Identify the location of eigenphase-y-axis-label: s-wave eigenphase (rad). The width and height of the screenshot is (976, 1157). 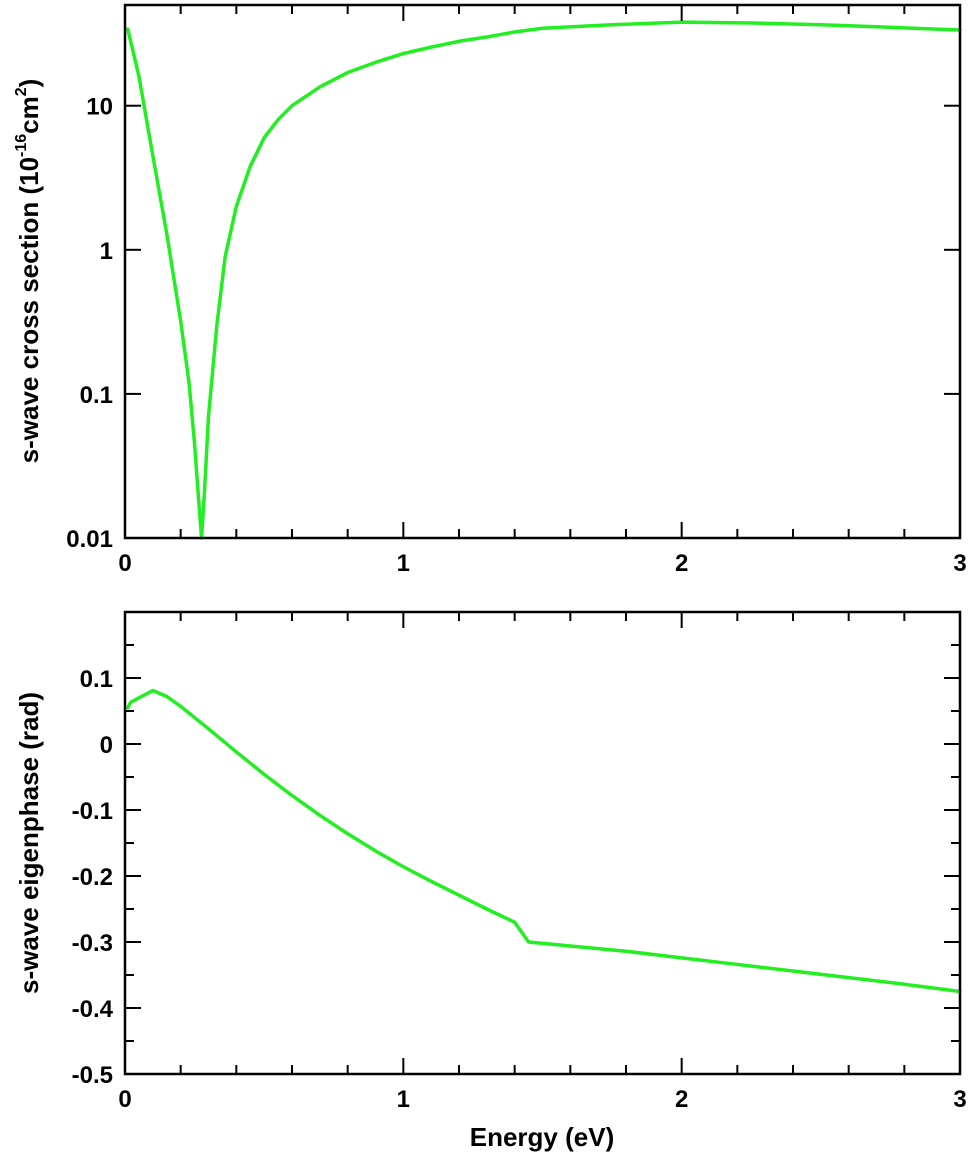
(29, 843).